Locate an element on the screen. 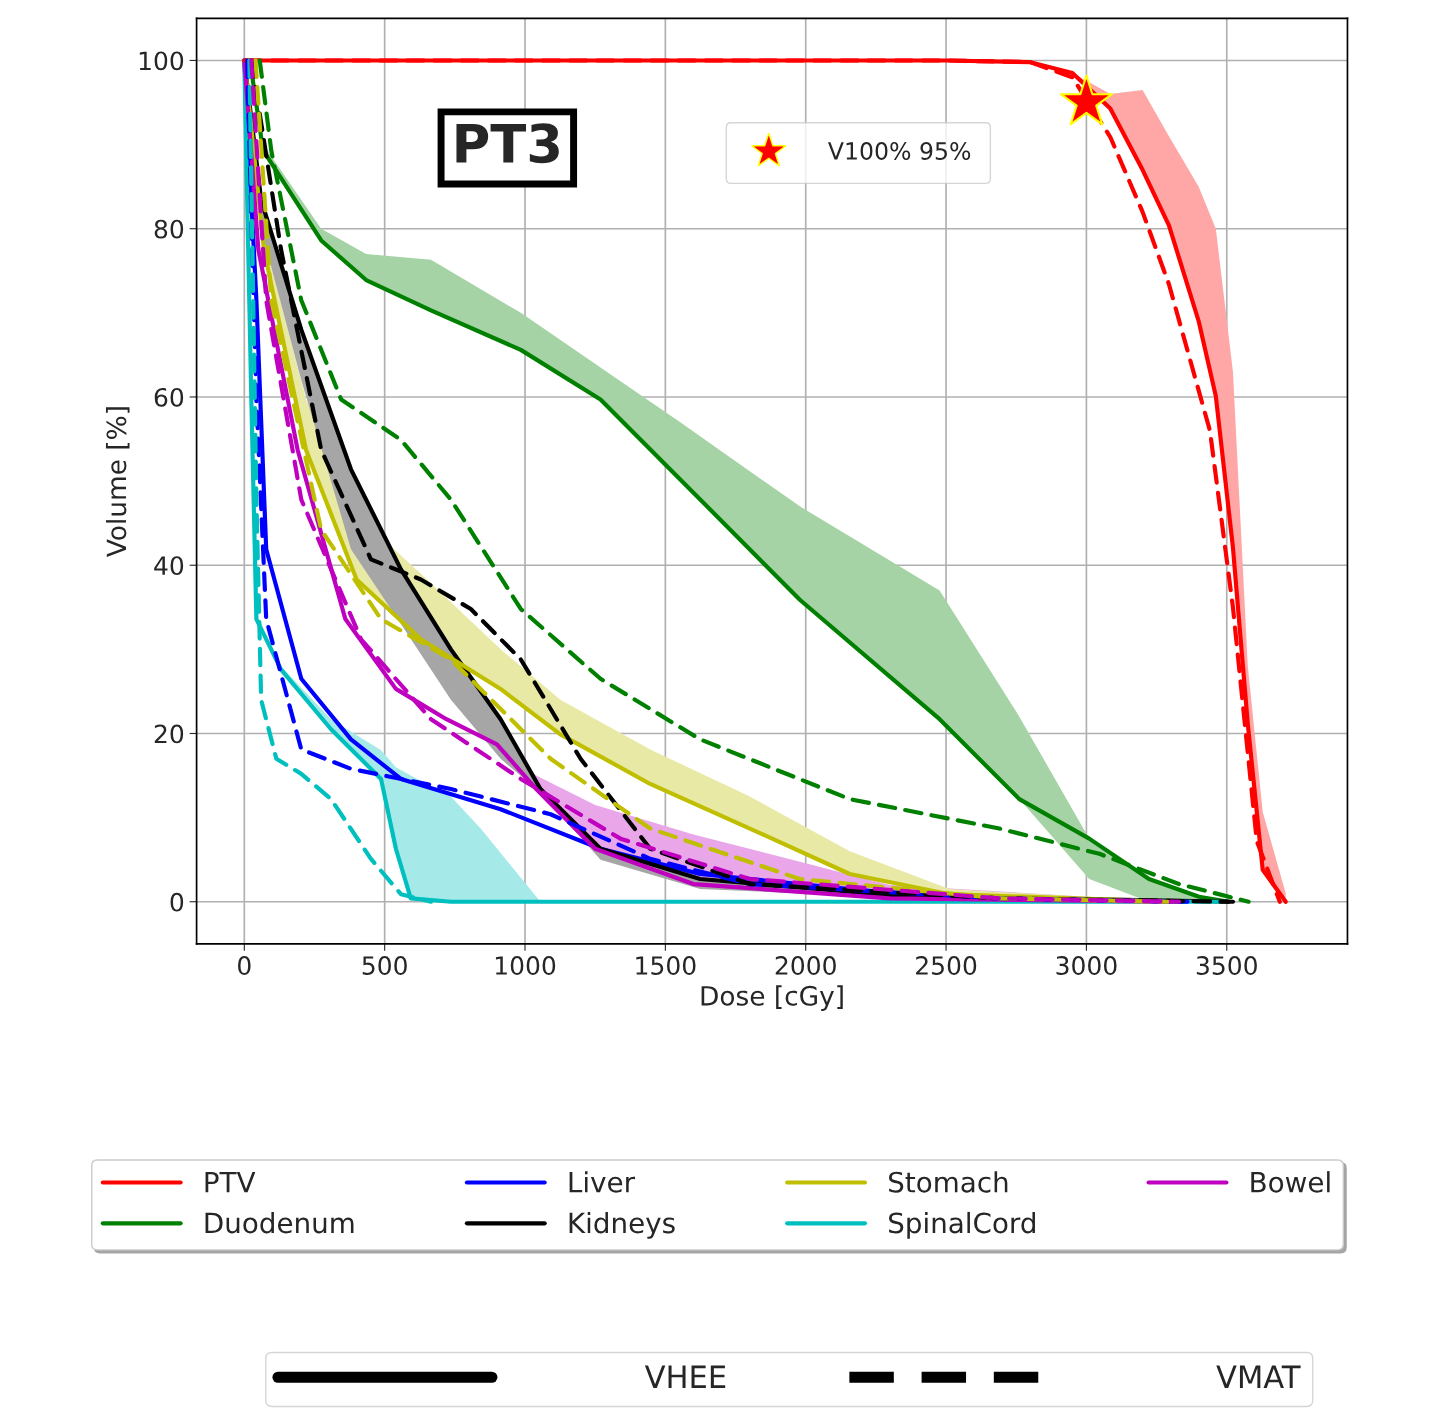  legend-label: V100% 95% is located at coordinates (899, 151).